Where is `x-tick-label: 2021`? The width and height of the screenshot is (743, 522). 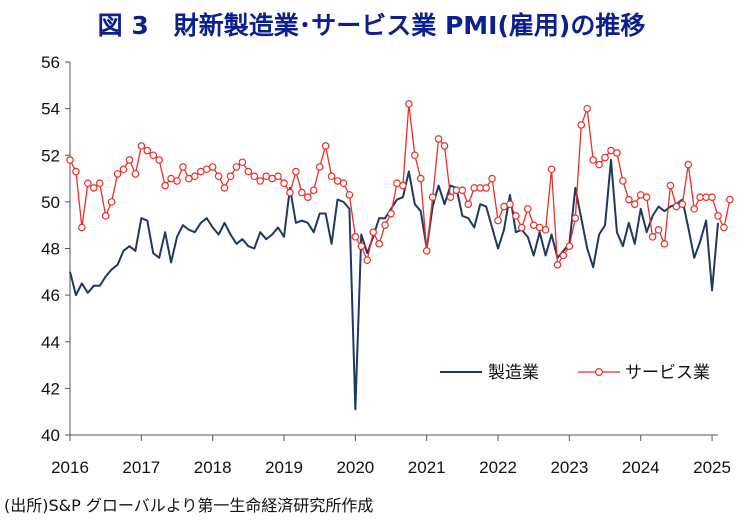 x-tick-label: 2021 is located at coordinates (427, 467).